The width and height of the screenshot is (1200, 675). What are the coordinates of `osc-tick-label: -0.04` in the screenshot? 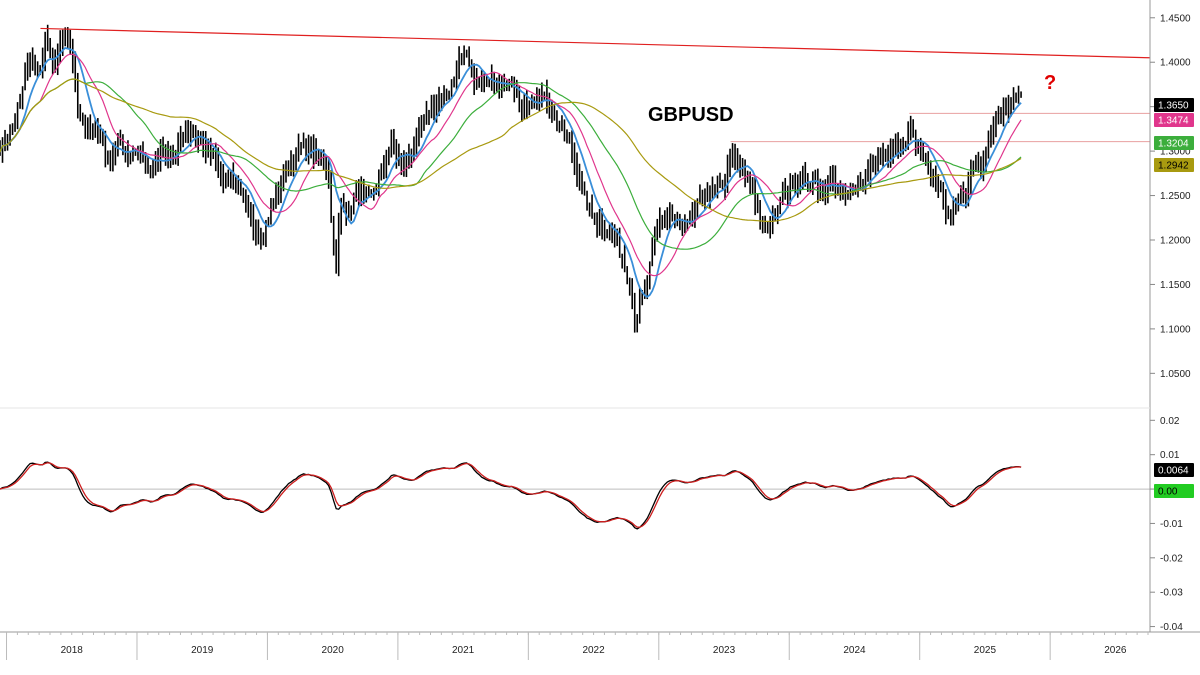 It's located at (1171, 627).